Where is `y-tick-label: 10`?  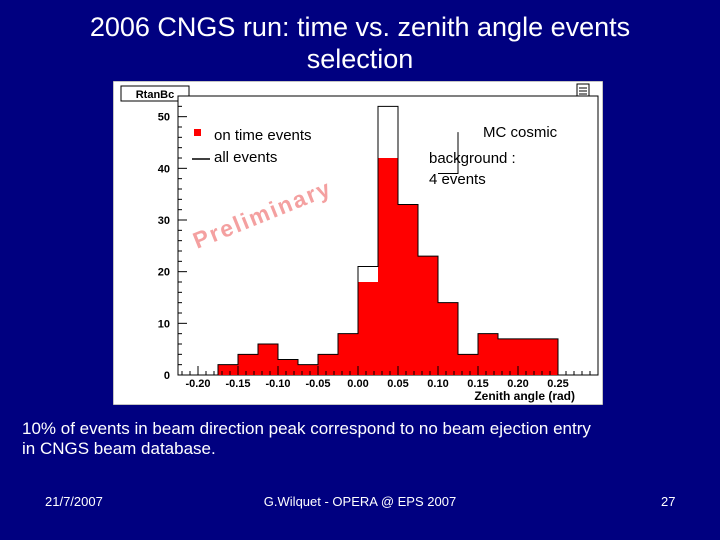
y-tick-label: 10 is located at coordinates (164, 324).